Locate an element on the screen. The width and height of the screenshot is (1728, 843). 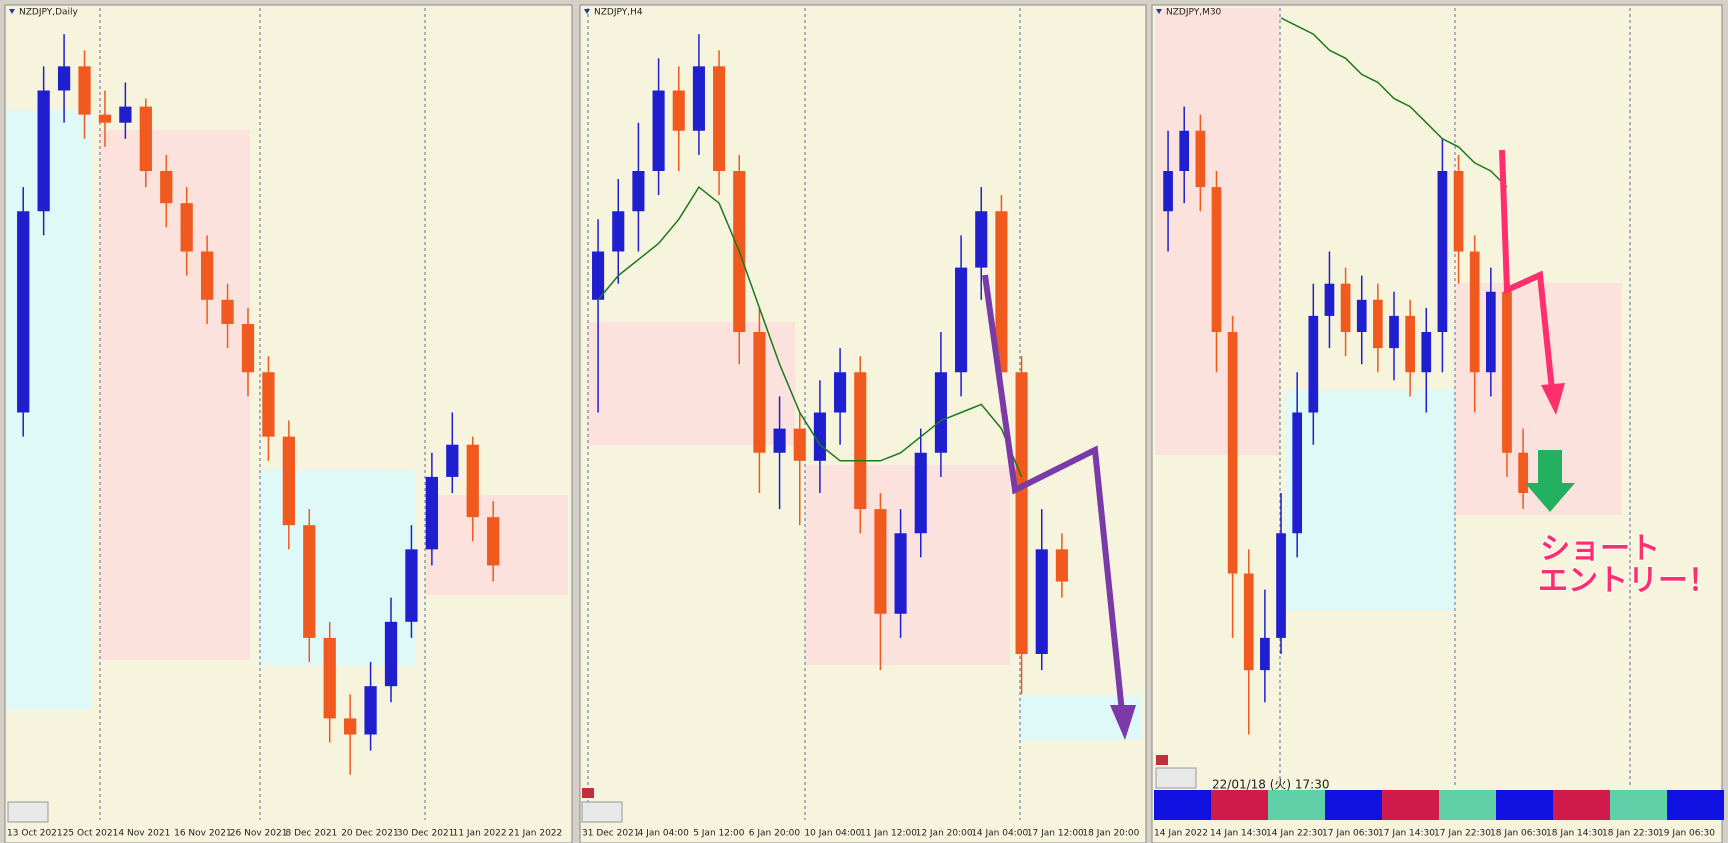
x-tick-label: 18 Jan 14:30 is located at coordinates (1574, 834).